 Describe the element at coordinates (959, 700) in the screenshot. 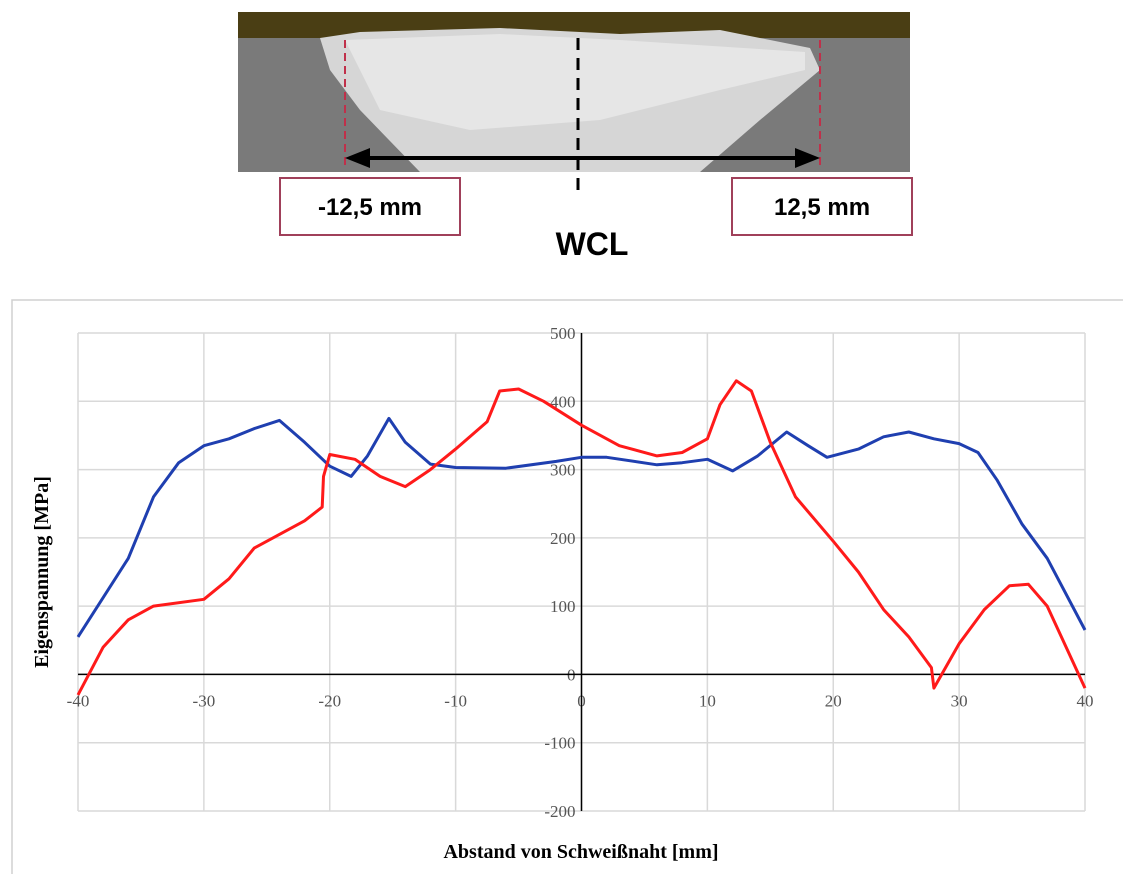

I see `x-tick-label: 30` at that location.